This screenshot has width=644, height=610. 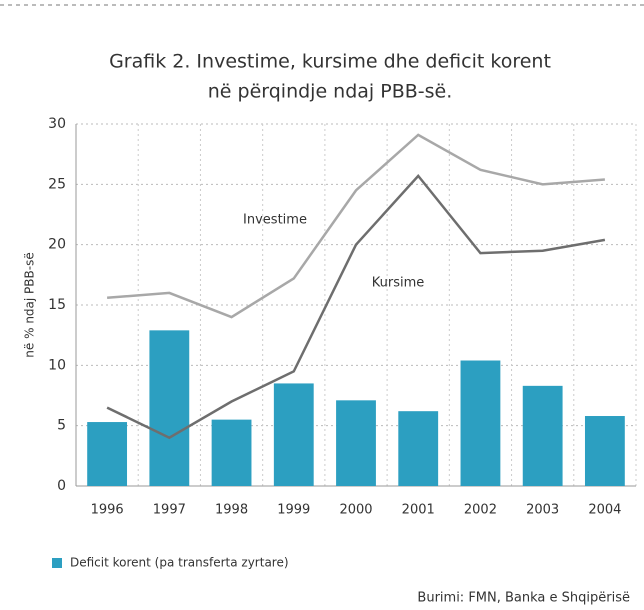 What do you see at coordinates (330, 92) in the screenshot?
I see `chart-subtitle: në përqindje ndaj PBB-së.` at bounding box center [330, 92].